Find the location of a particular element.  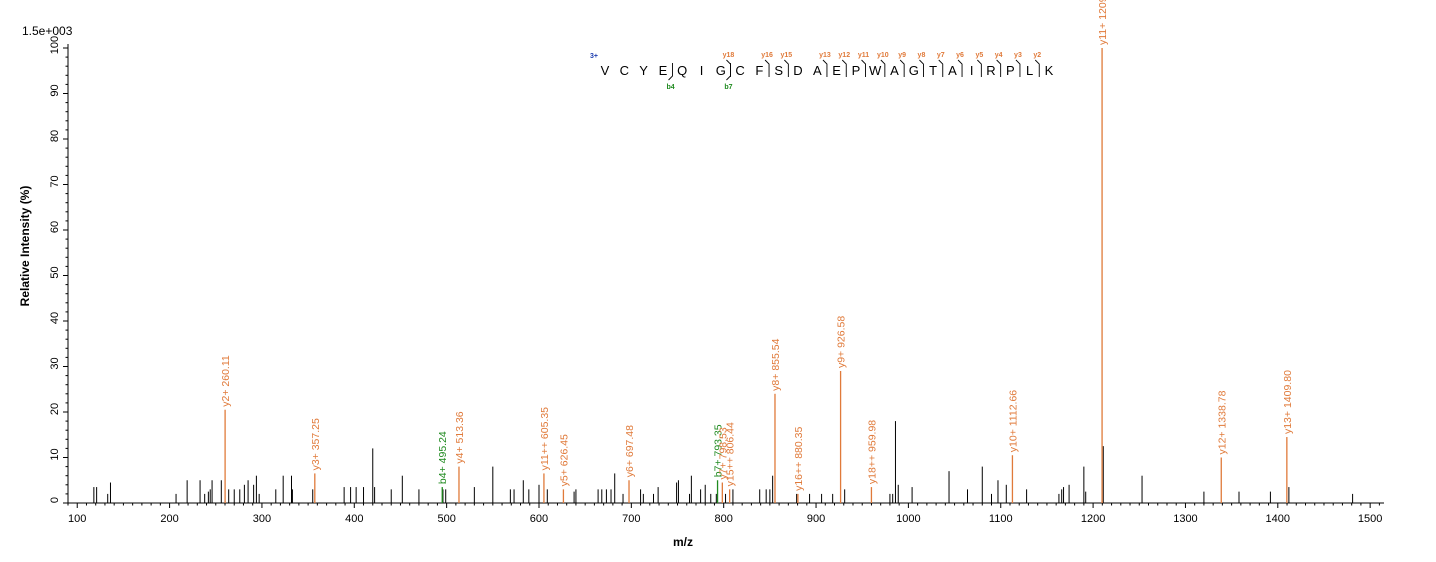

x-tick-label: 1500 is located at coordinates (1370, 519).